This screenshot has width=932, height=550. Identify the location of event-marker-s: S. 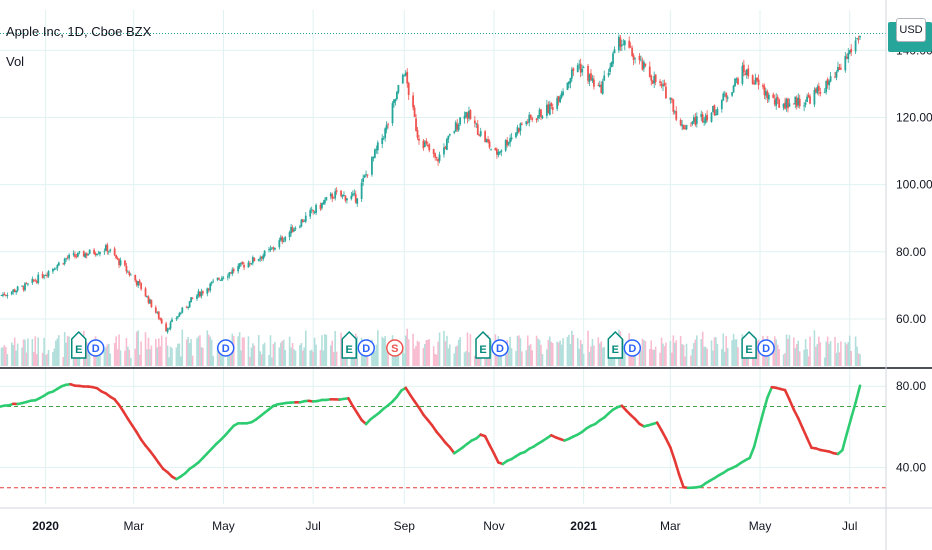
(395, 348).